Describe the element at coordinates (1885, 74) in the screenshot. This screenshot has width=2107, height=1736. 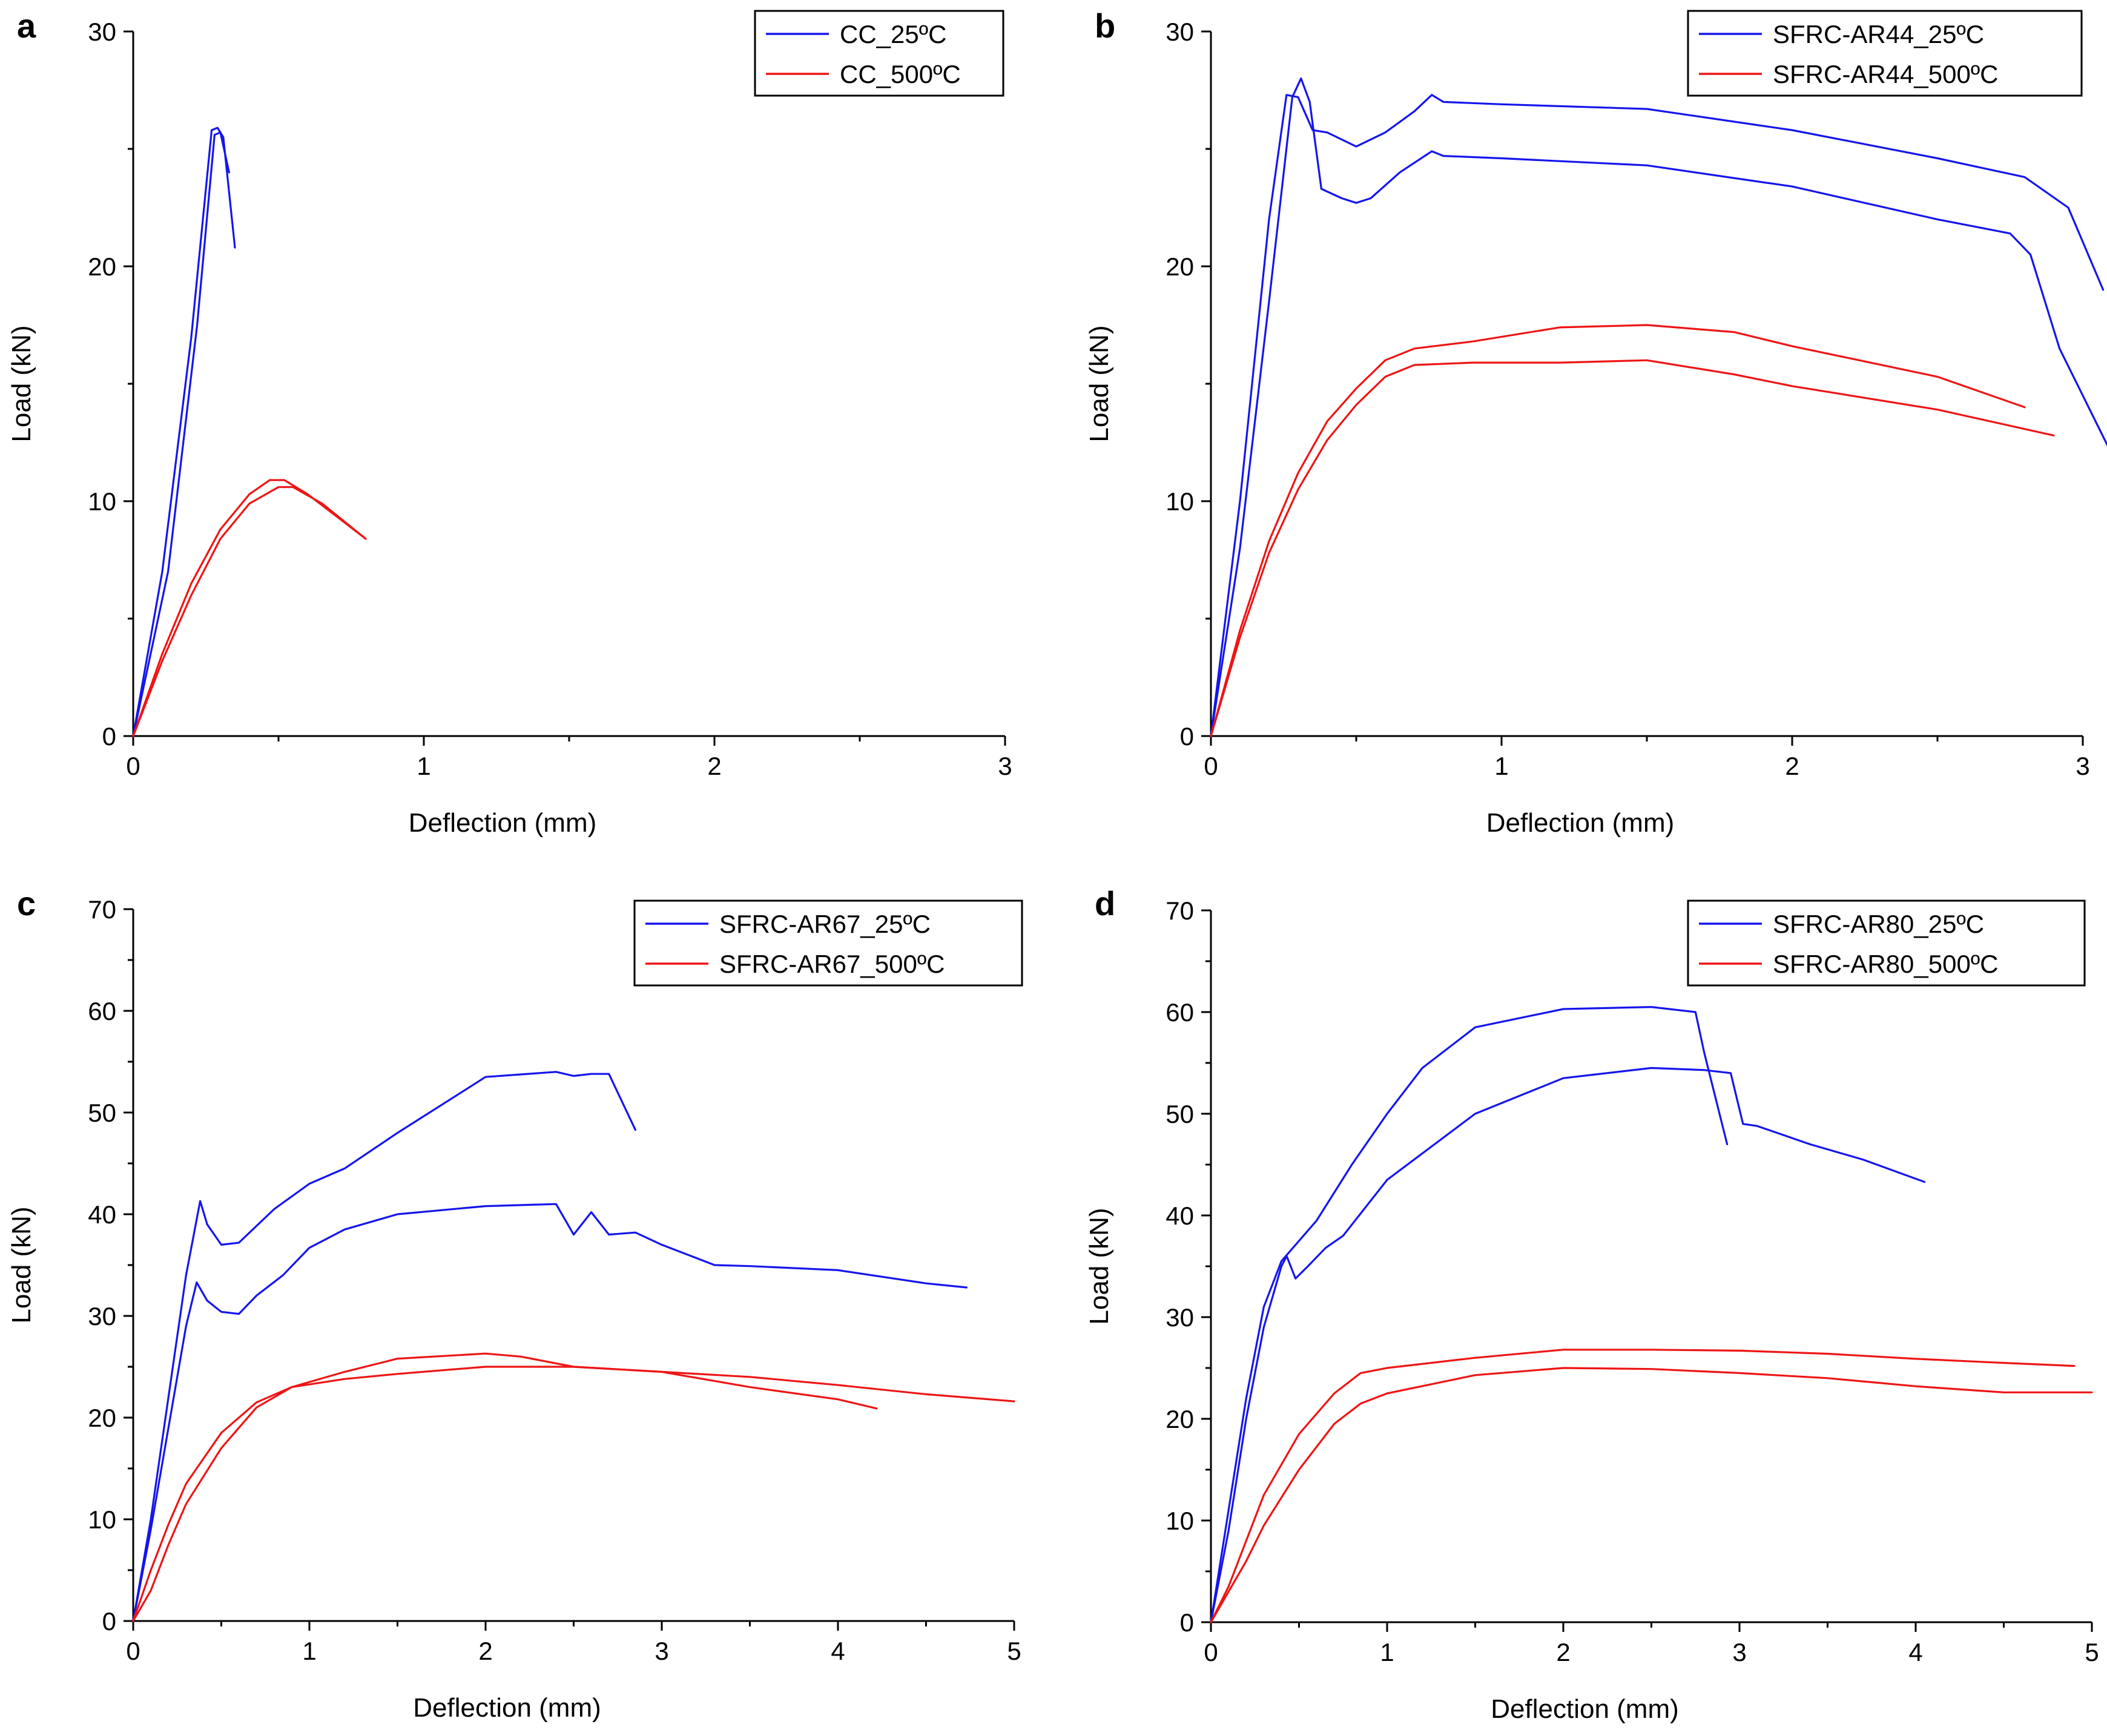
I see `legend-label: SFRC-AR44_500ºC` at that location.